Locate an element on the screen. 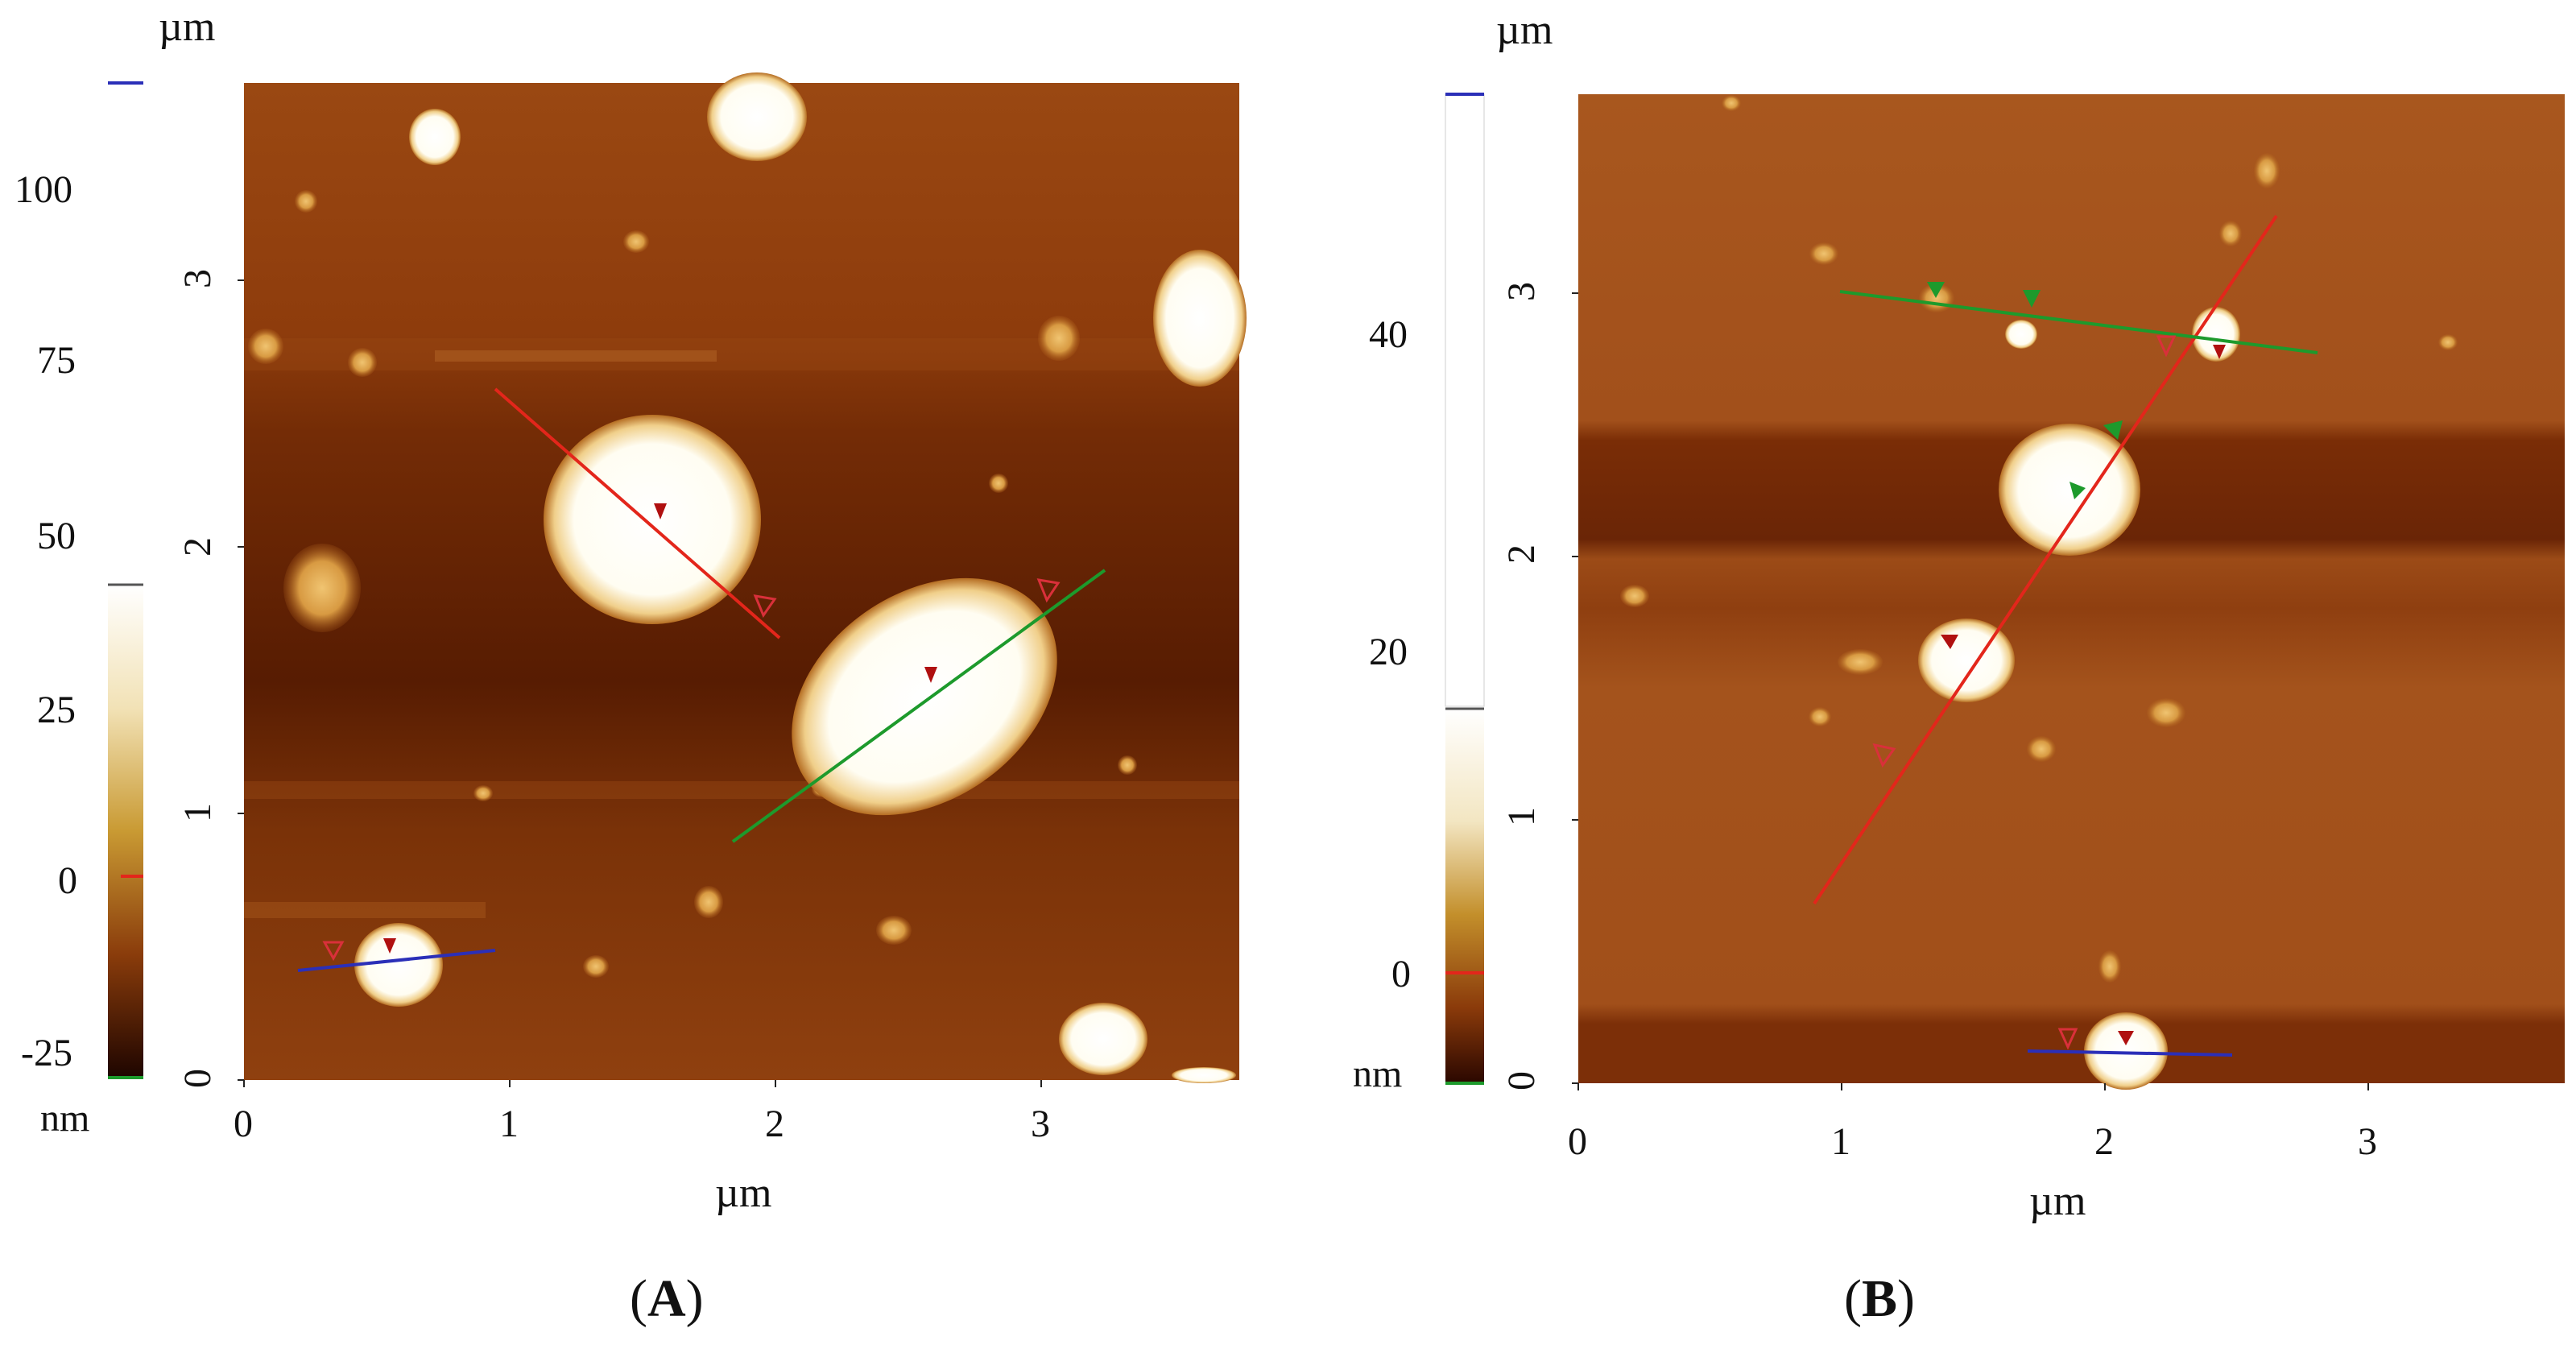 The height and width of the screenshot is (1349, 2576). colorbar-a-tick-100: 100 is located at coordinates (43, 189).